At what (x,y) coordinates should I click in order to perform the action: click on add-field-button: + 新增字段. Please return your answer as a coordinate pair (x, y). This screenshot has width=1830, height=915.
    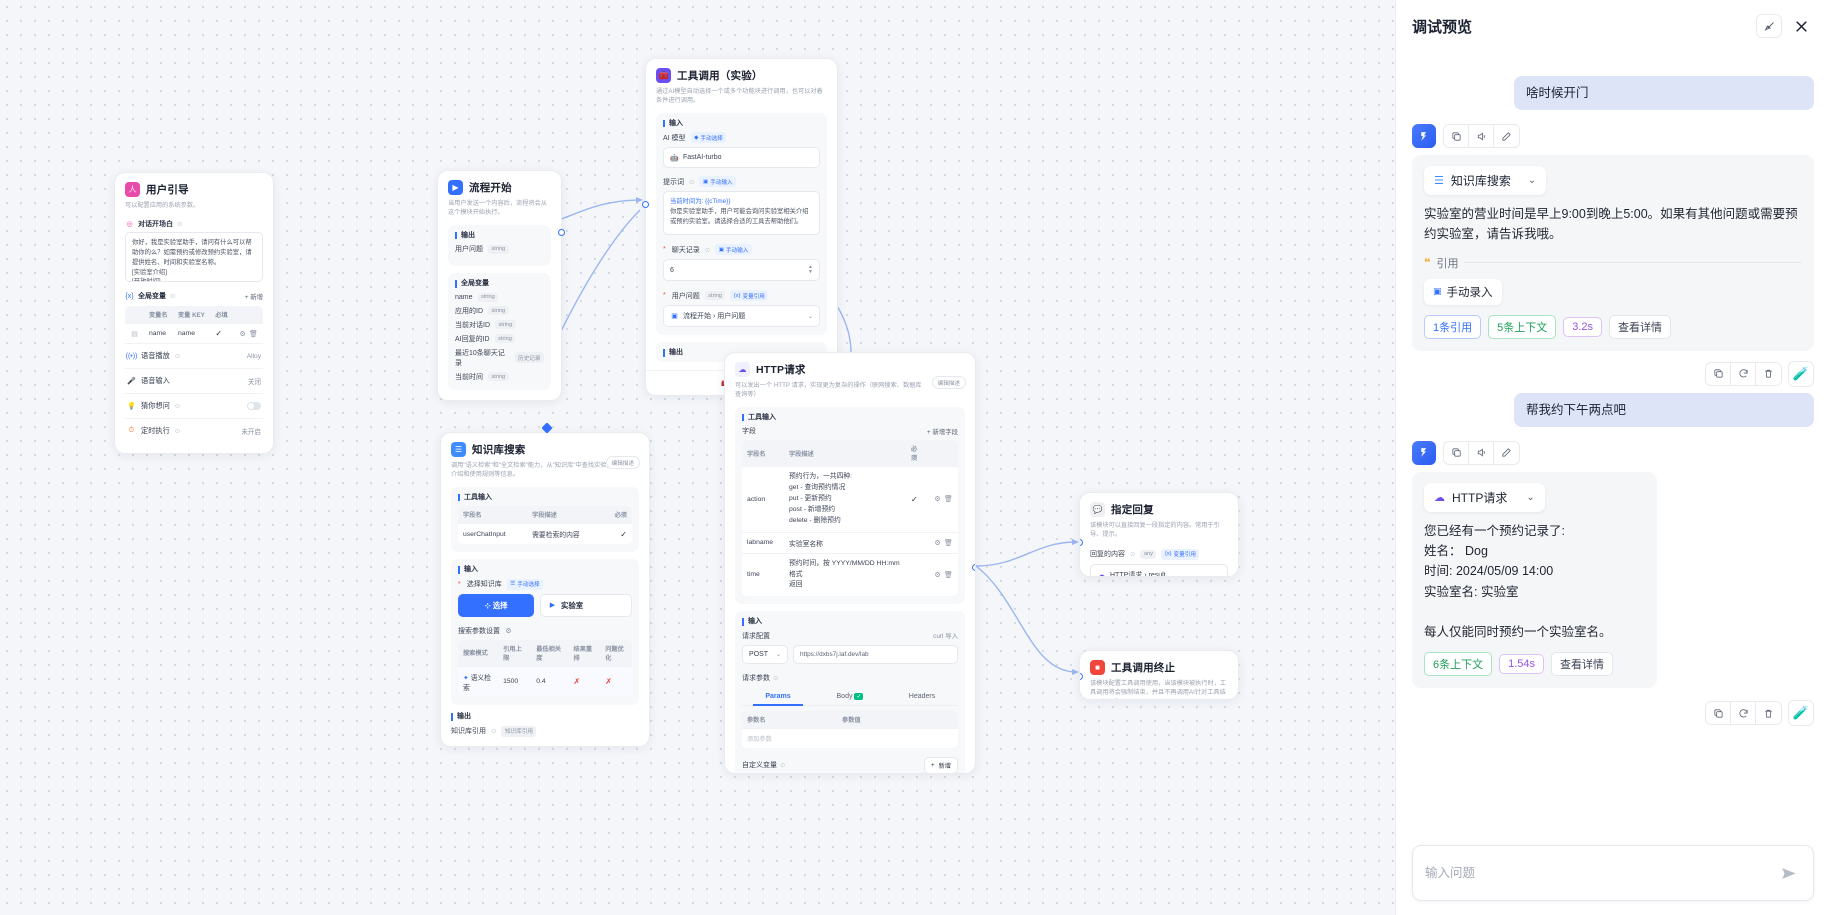
    Looking at the image, I should click on (942, 432).